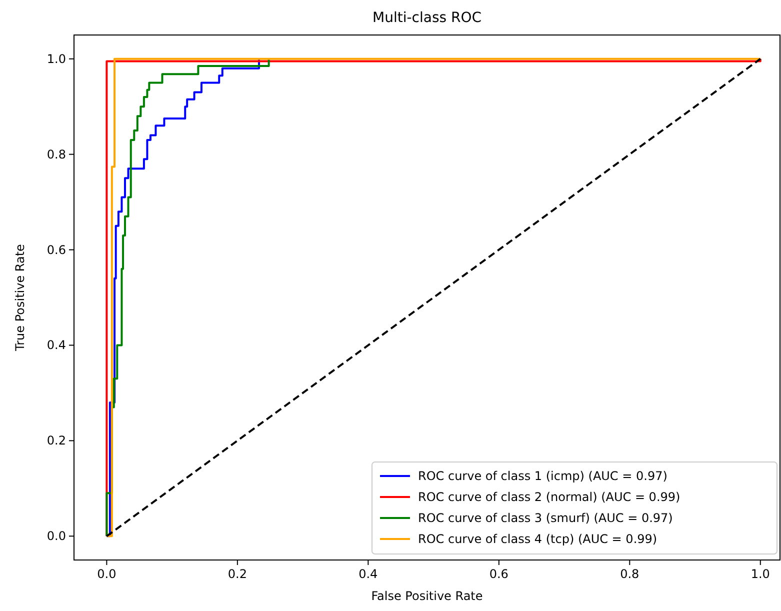 The image size is (781, 611). I want to click on x-tick-label: 0.0, so click(106, 574).